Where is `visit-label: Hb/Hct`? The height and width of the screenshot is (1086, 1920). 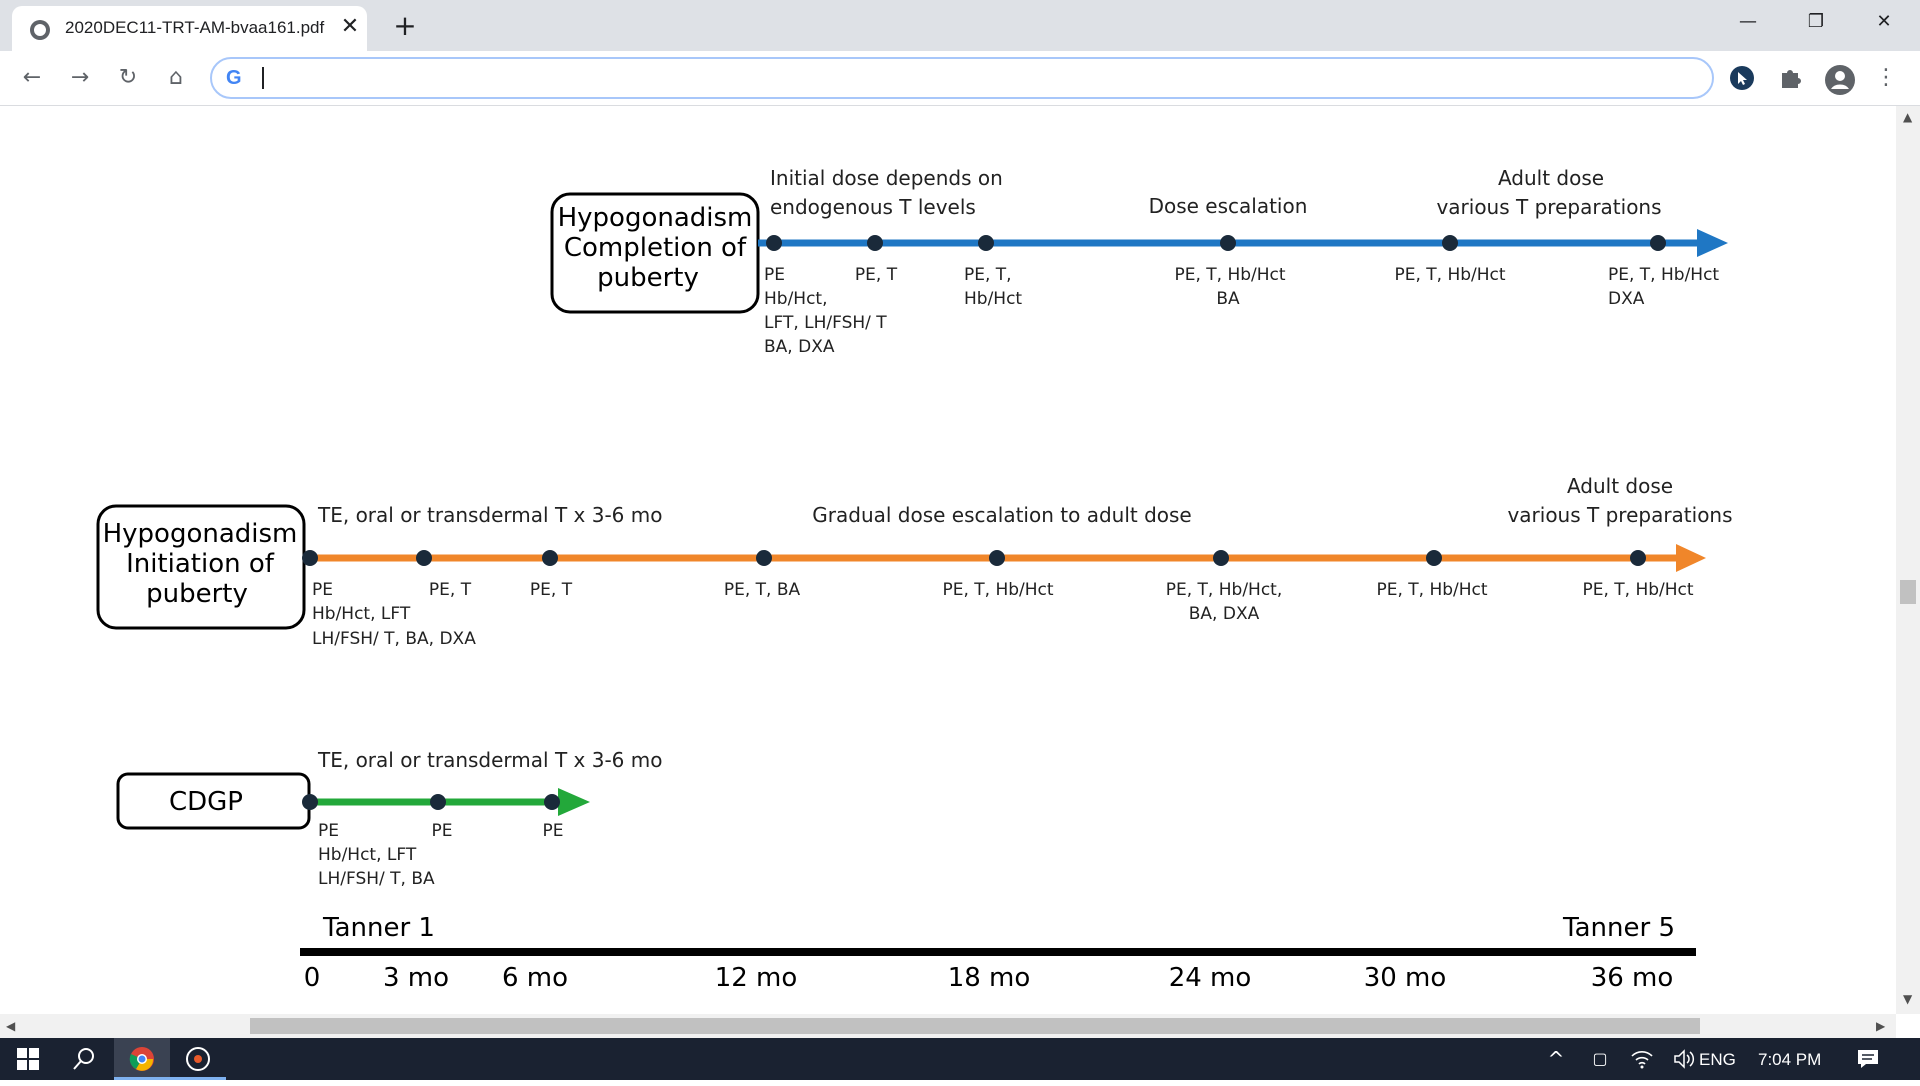 visit-label: Hb/Hct is located at coordinates (993, 299).